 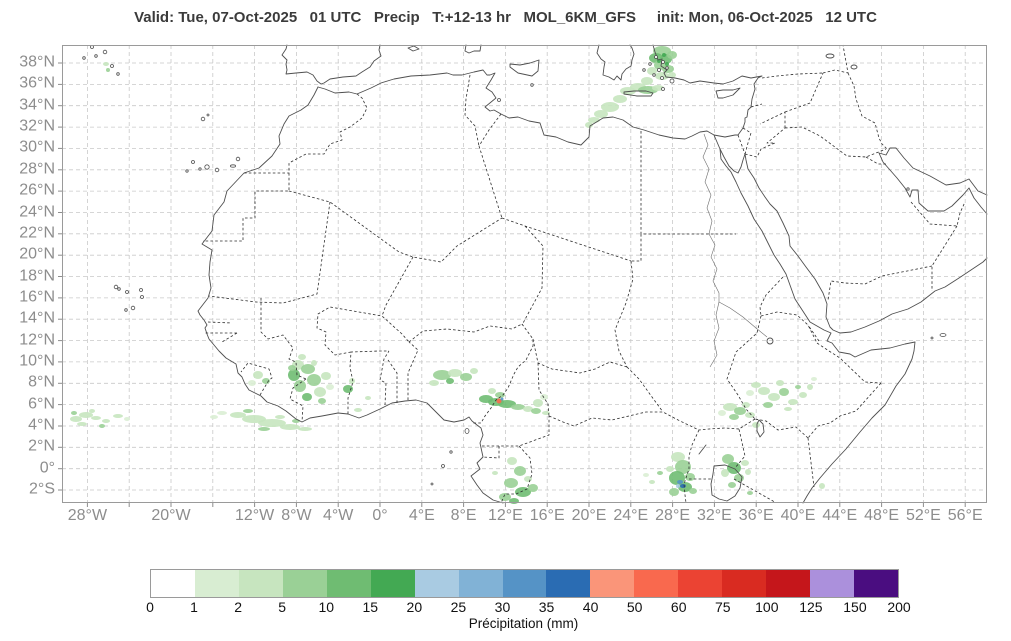 What do you see at coordinates (855, 607) in the screenshot?
I see `colorbar-tick-label: 150` at bounding box center [855, 607].